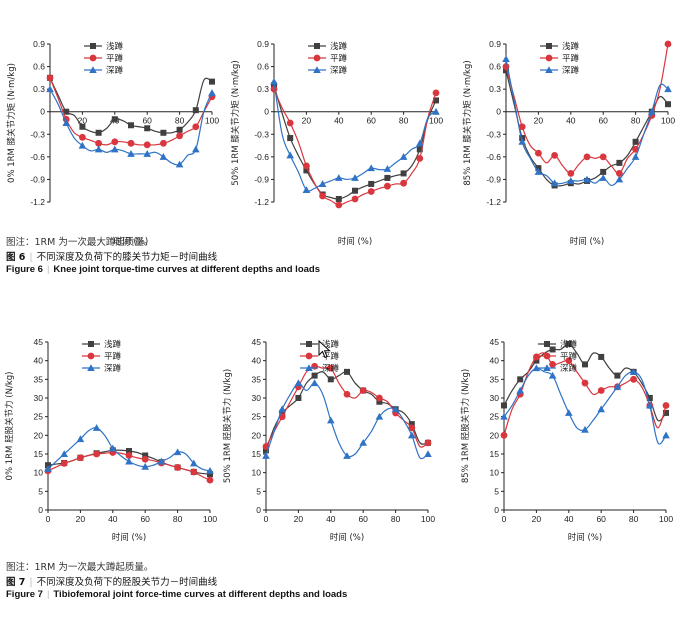  Describe the element at coordinates (147, 121) in the screenshot. I see `x-tick-label: 60` at that location.